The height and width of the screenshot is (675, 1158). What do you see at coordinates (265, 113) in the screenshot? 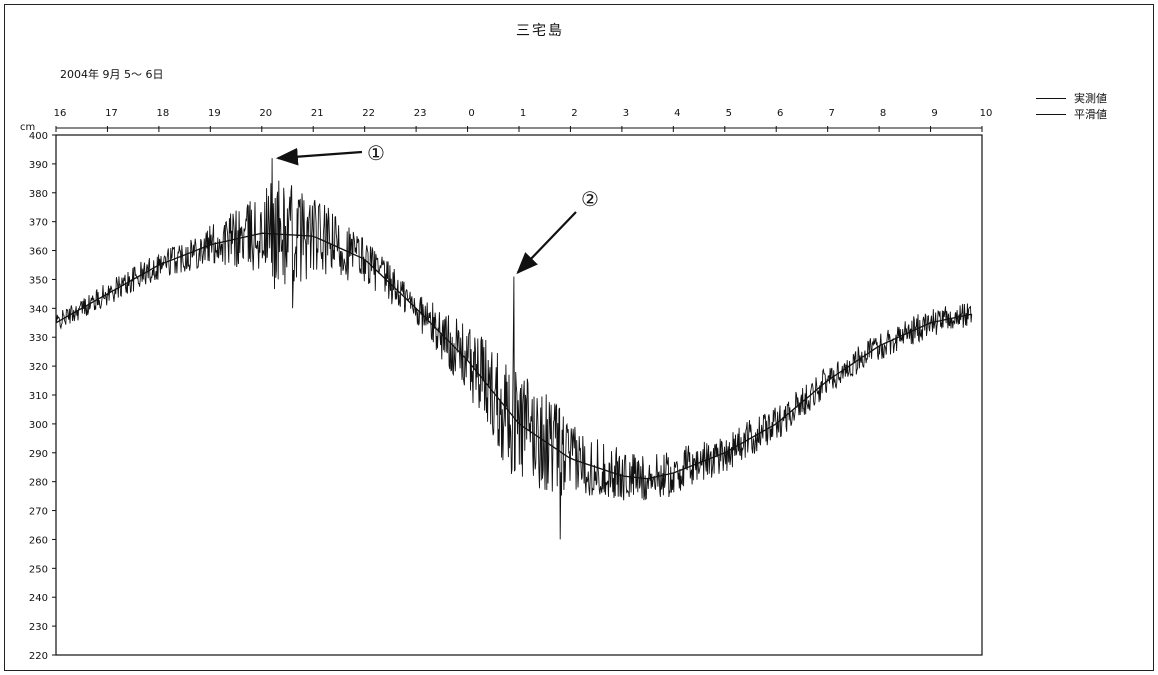
I see `x-tick-label: 20` at bounding box center [265, 113].